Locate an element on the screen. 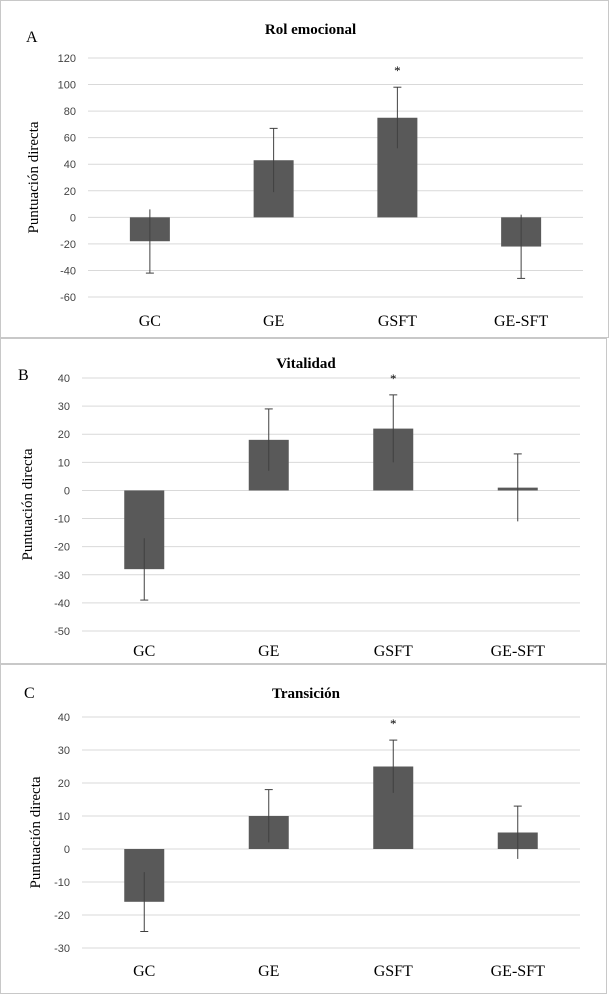 The width and height of the screenshot is (610, 994). chart-c-y-tick-label: 10 is located at coordinates (64, 817).